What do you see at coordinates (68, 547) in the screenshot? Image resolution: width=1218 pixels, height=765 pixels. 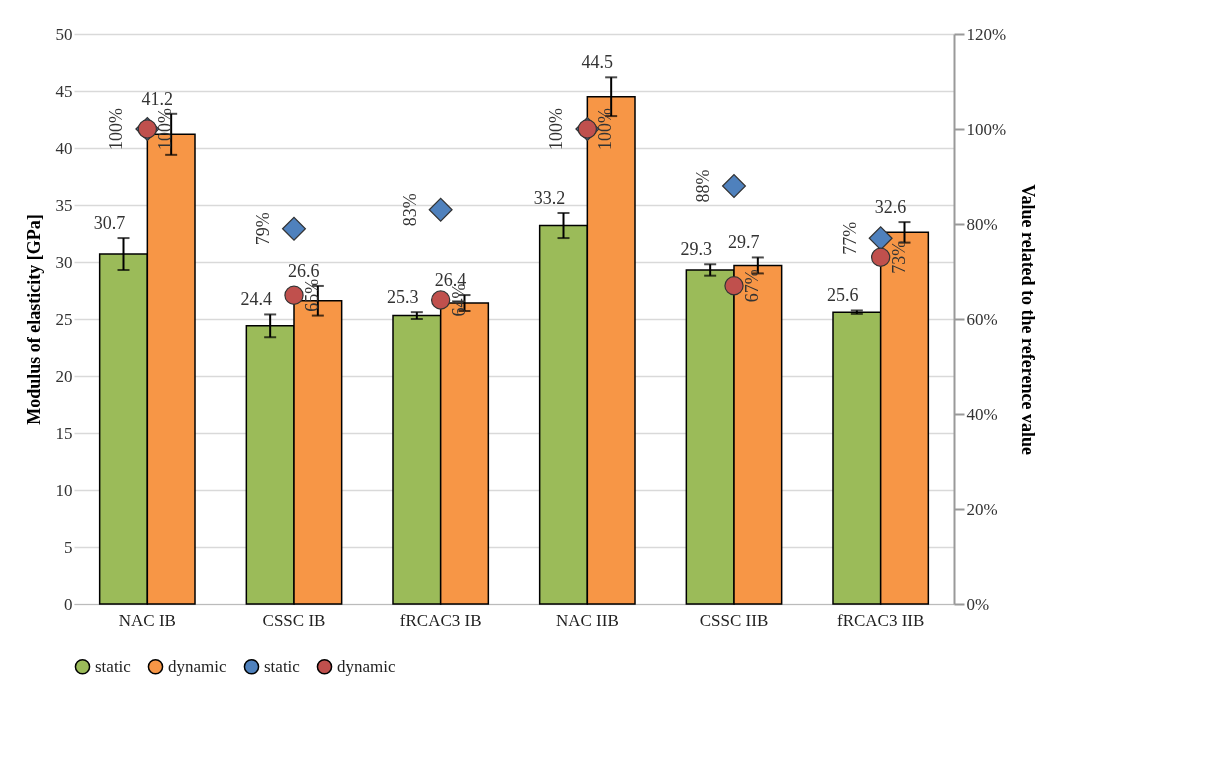 I see `y-tick-label: 5` at bounding box center [68, 547].